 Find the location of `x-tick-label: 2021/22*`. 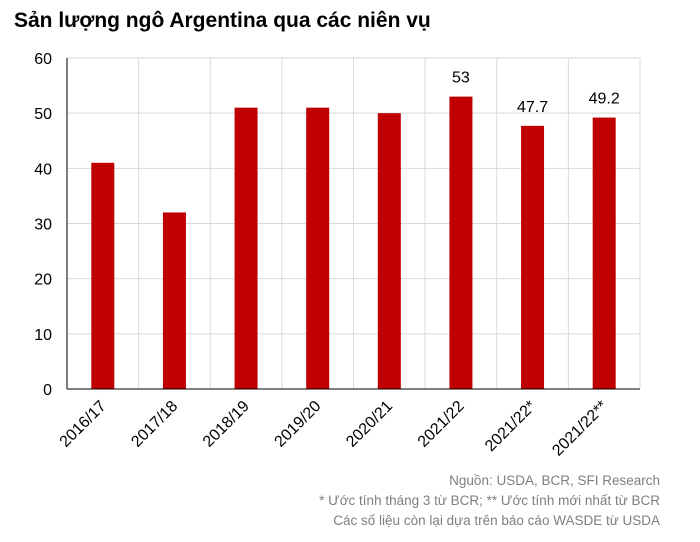

x-tick-label: 2021/22* is located at coordinates (510, 426).